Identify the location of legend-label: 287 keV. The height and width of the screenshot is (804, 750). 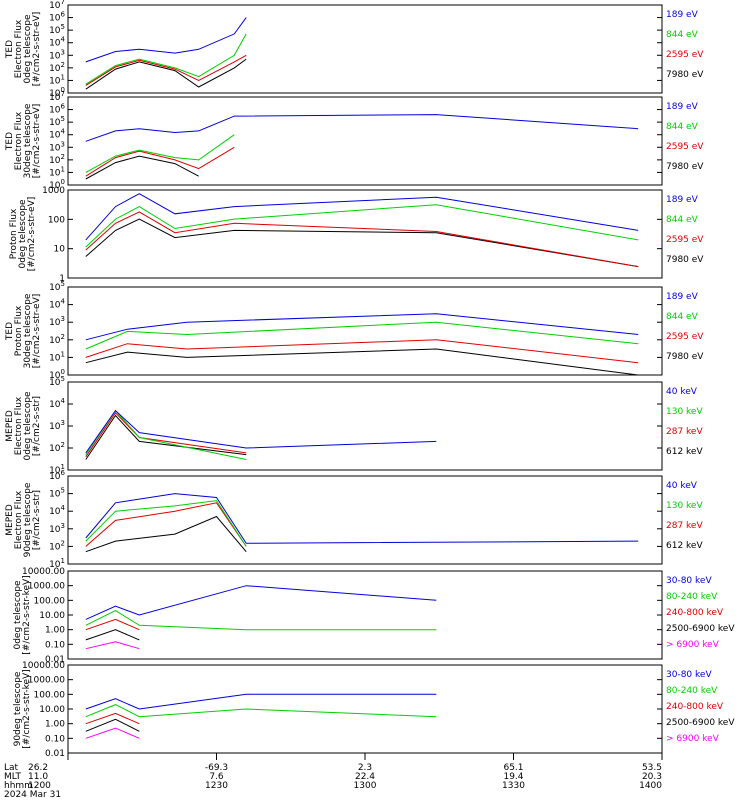
(684, 432).